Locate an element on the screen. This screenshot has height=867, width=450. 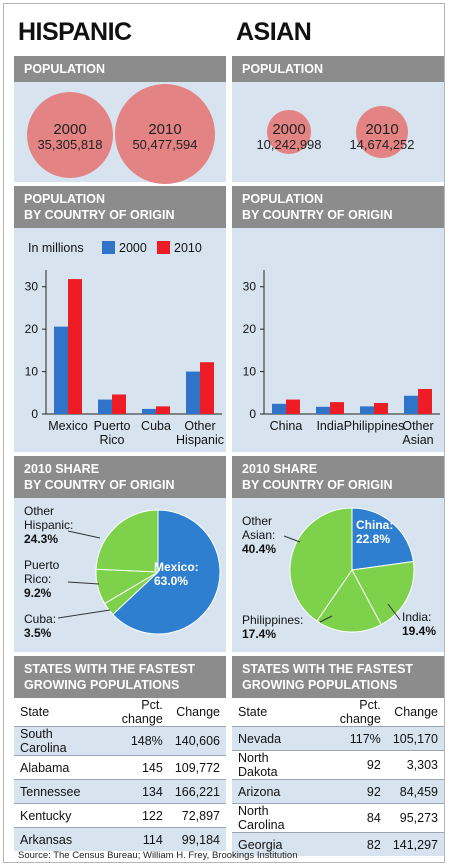
population-label-2000: 2000 10,242,998 is located at coordinates (289, 136).